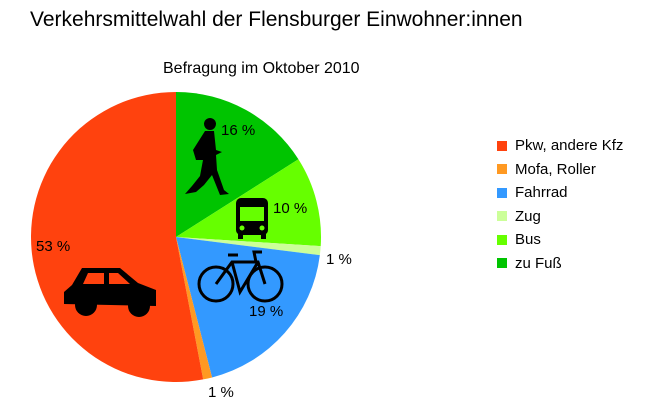  Describe the element at coordinates (194, 308) in the screenshot. I see `pie-slice-mofa-roller` at that location.